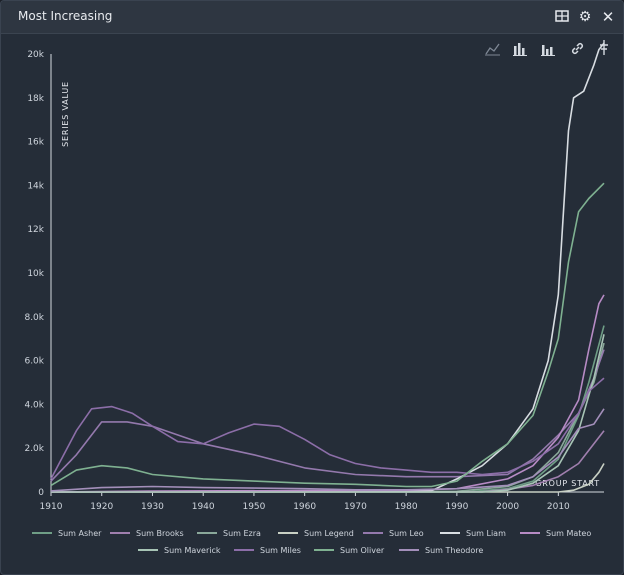 This screenshot has height=575, width=624. What do you see at coordinates (65, 114) in the screenshot?
I see `y-axis-title: SERIES VALUE` at bounding box center [65, 114].